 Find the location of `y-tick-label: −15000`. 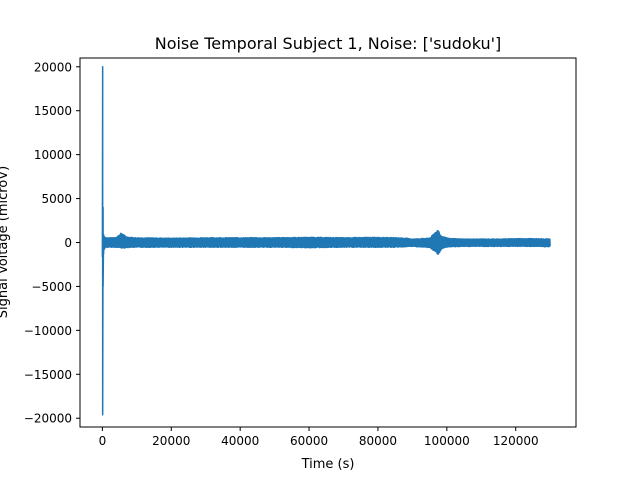

y-tick-label: −15000 is located at coordinates (48, 375).